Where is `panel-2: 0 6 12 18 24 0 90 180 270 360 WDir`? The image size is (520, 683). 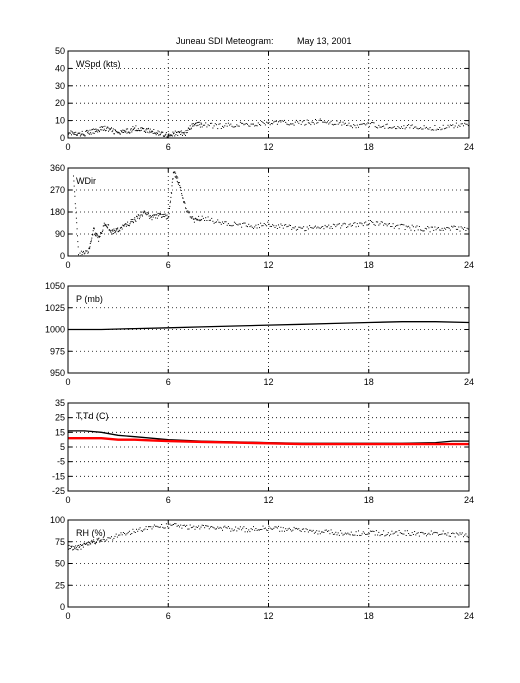 panel-2: 0 6 12 18 24 0 90 180 270 360 WDir is located at coordinates (262, 216).